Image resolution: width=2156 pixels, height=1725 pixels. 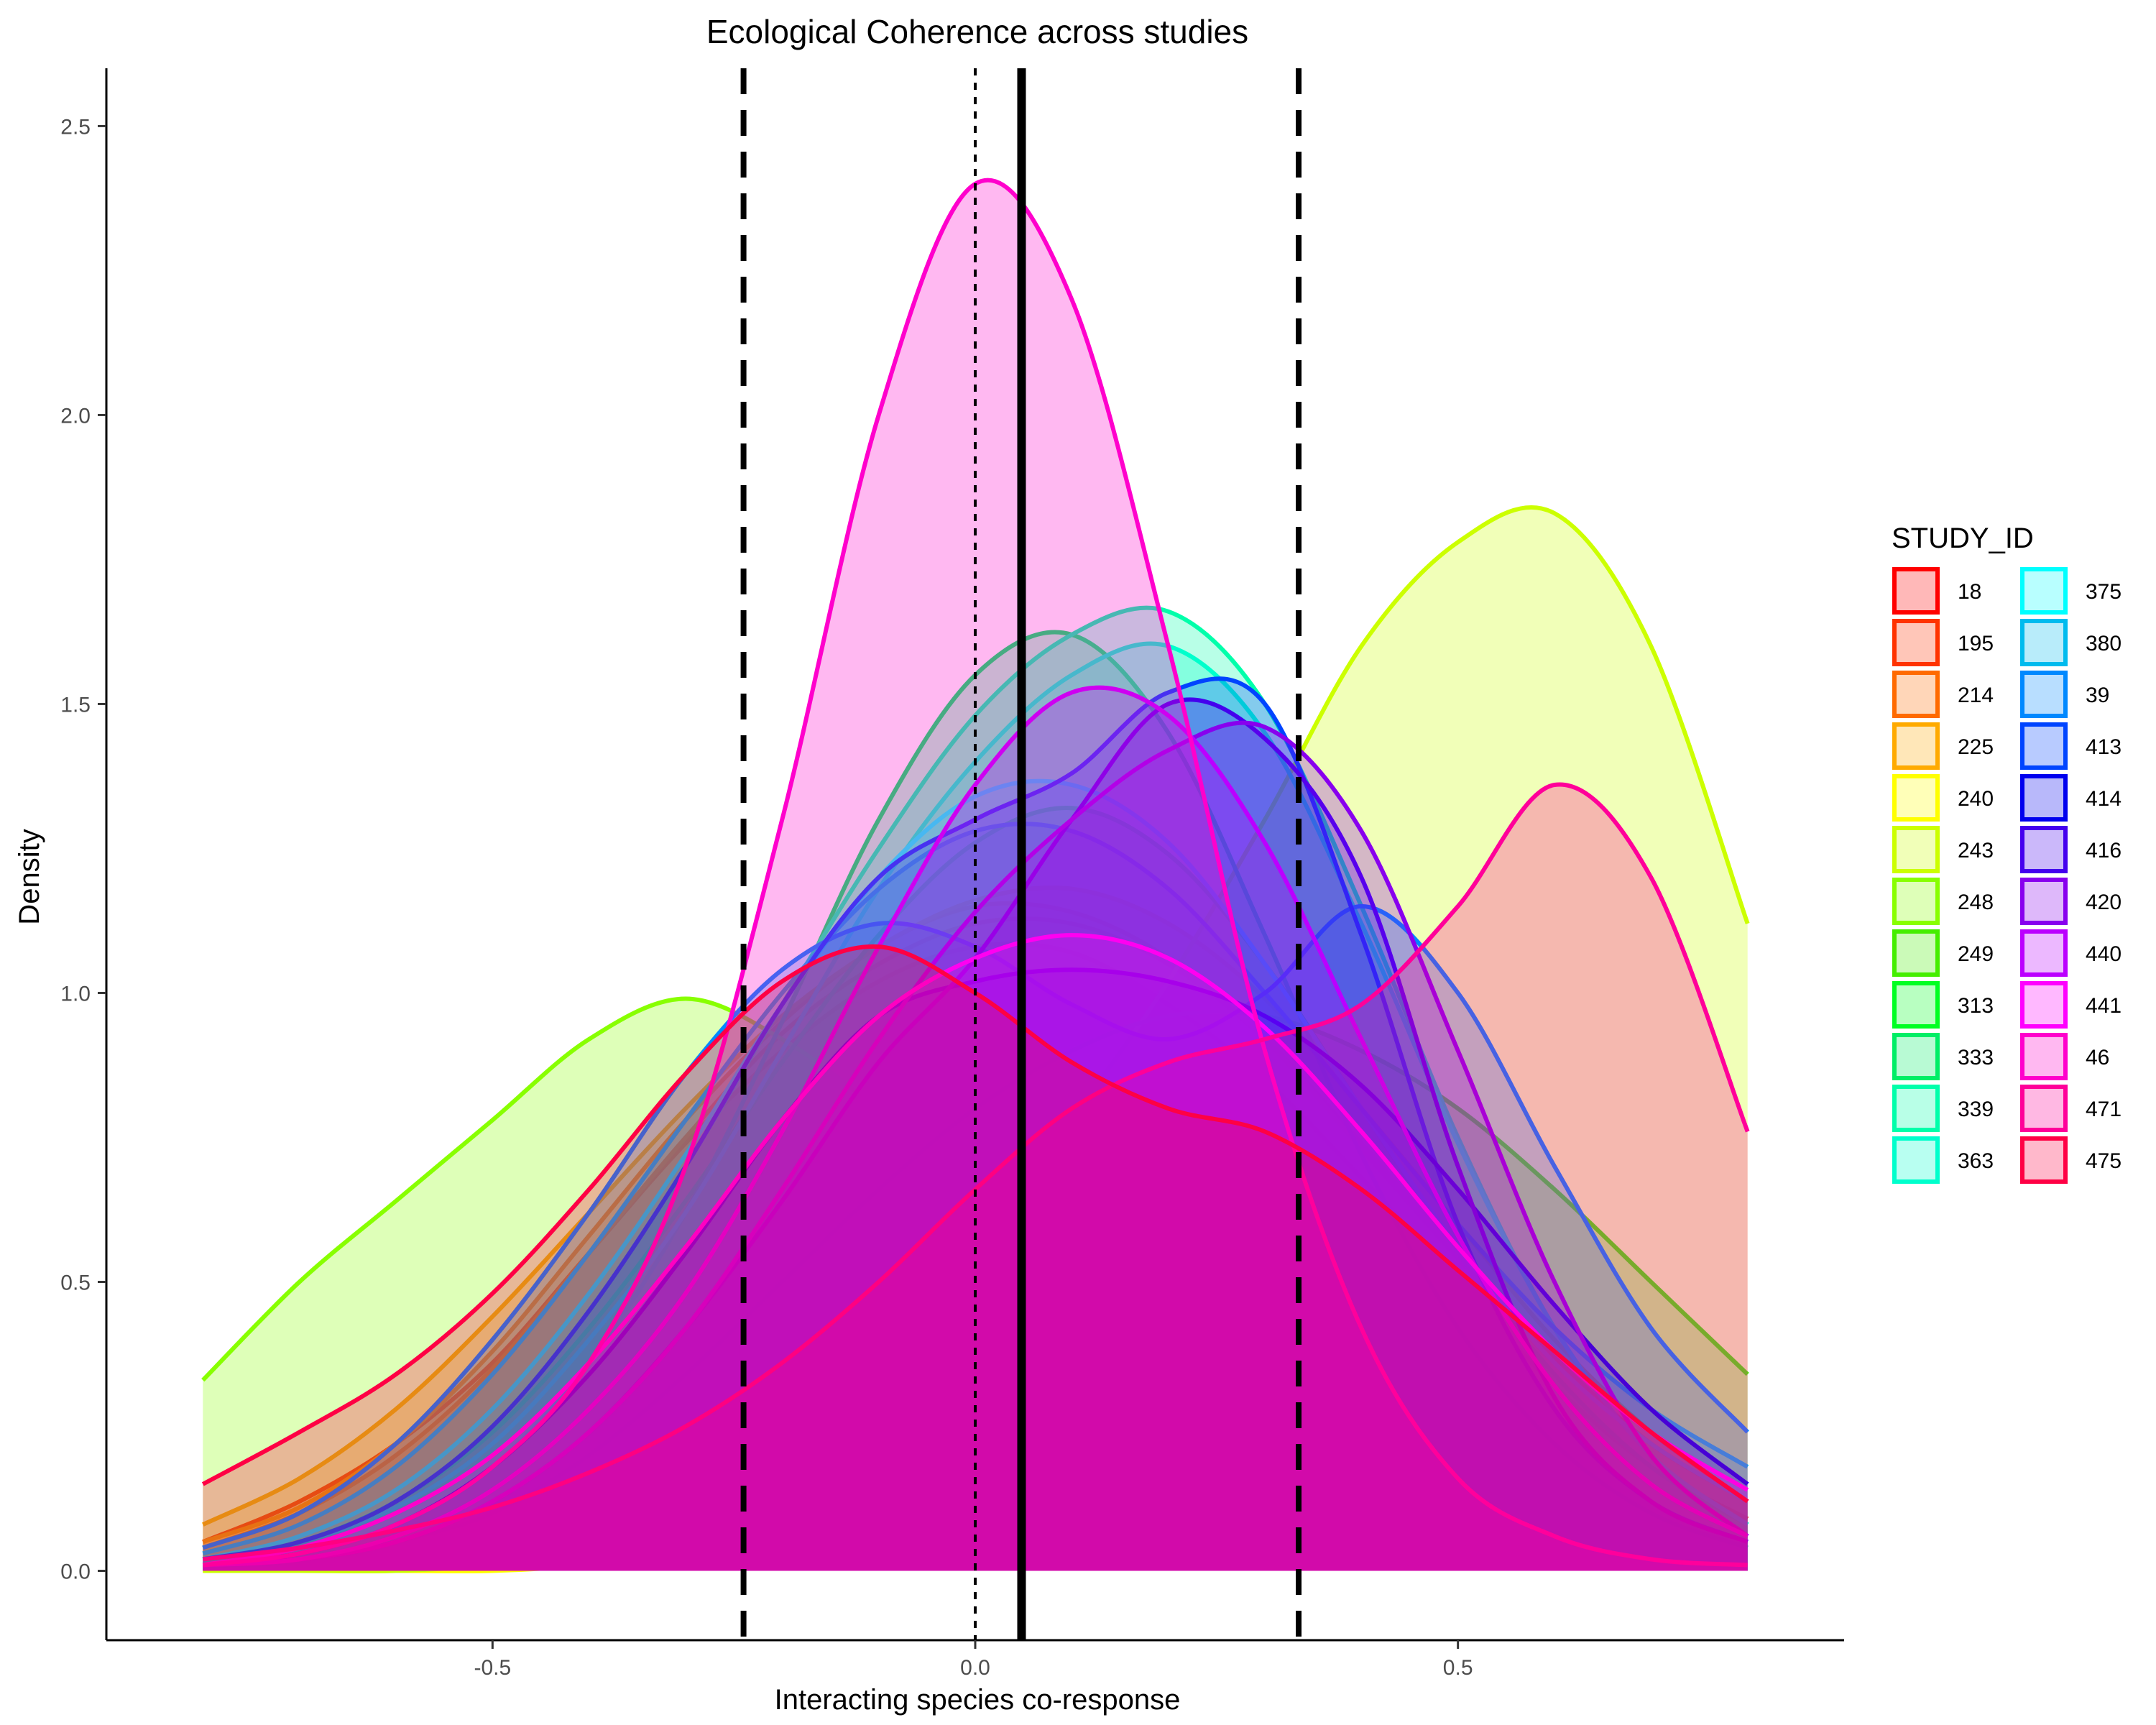 What do you see at coordinates (1943, 642) in the screenshot?
I see `legend-item-195: 195` at bounding box center [1943, 642].